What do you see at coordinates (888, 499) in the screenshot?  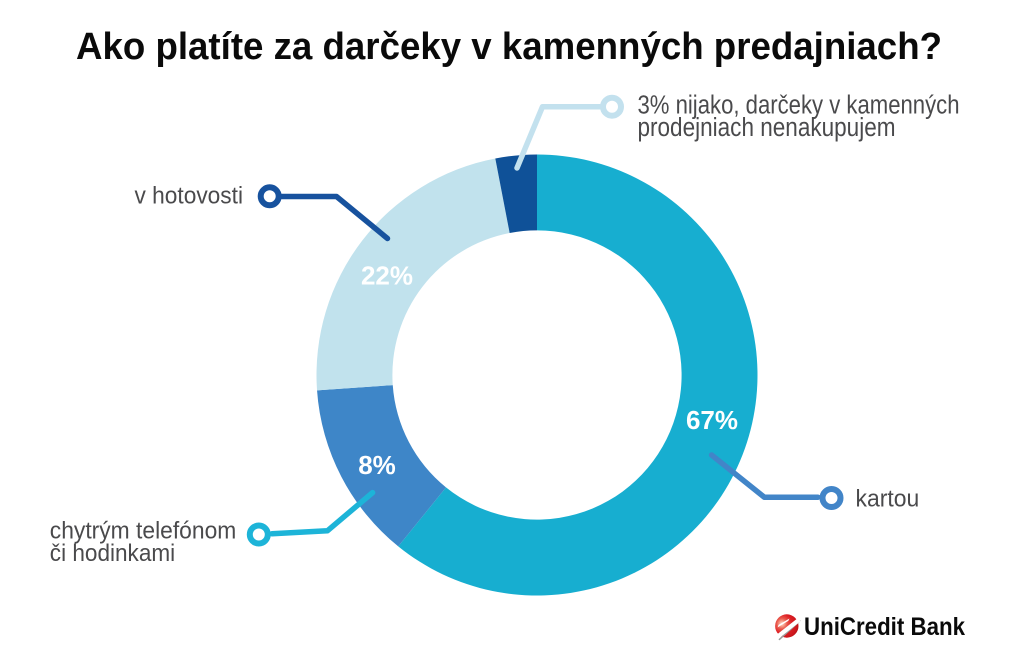 I see `svg-text: kartou` at bounding box center [888, 499].